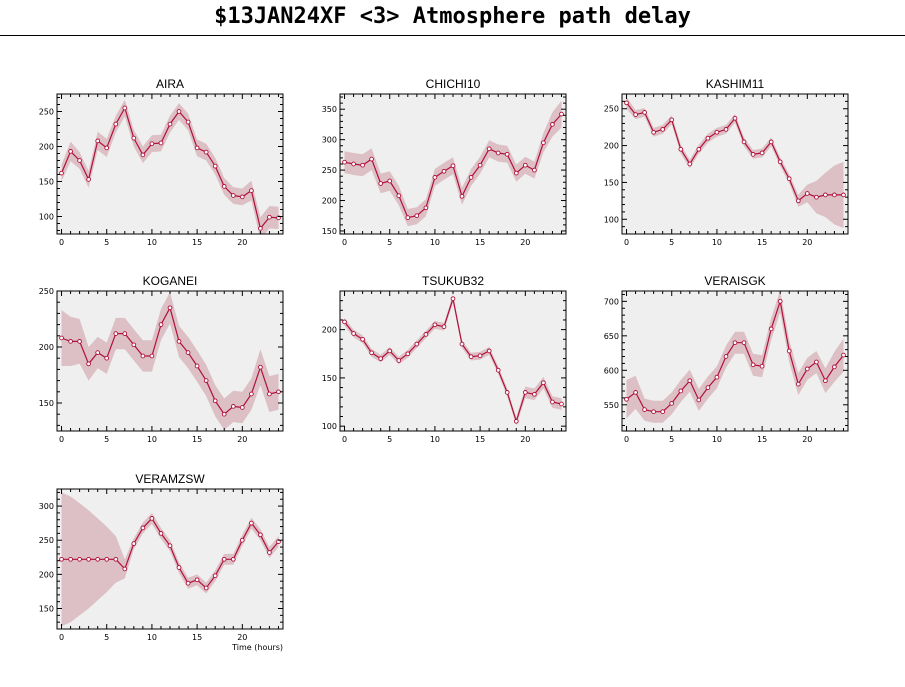 The width and height of the screenshot is (905, 687). Describe the element at coordinates (46, 506) in the screenshot. I see `y-tick-label: 300` at that location.